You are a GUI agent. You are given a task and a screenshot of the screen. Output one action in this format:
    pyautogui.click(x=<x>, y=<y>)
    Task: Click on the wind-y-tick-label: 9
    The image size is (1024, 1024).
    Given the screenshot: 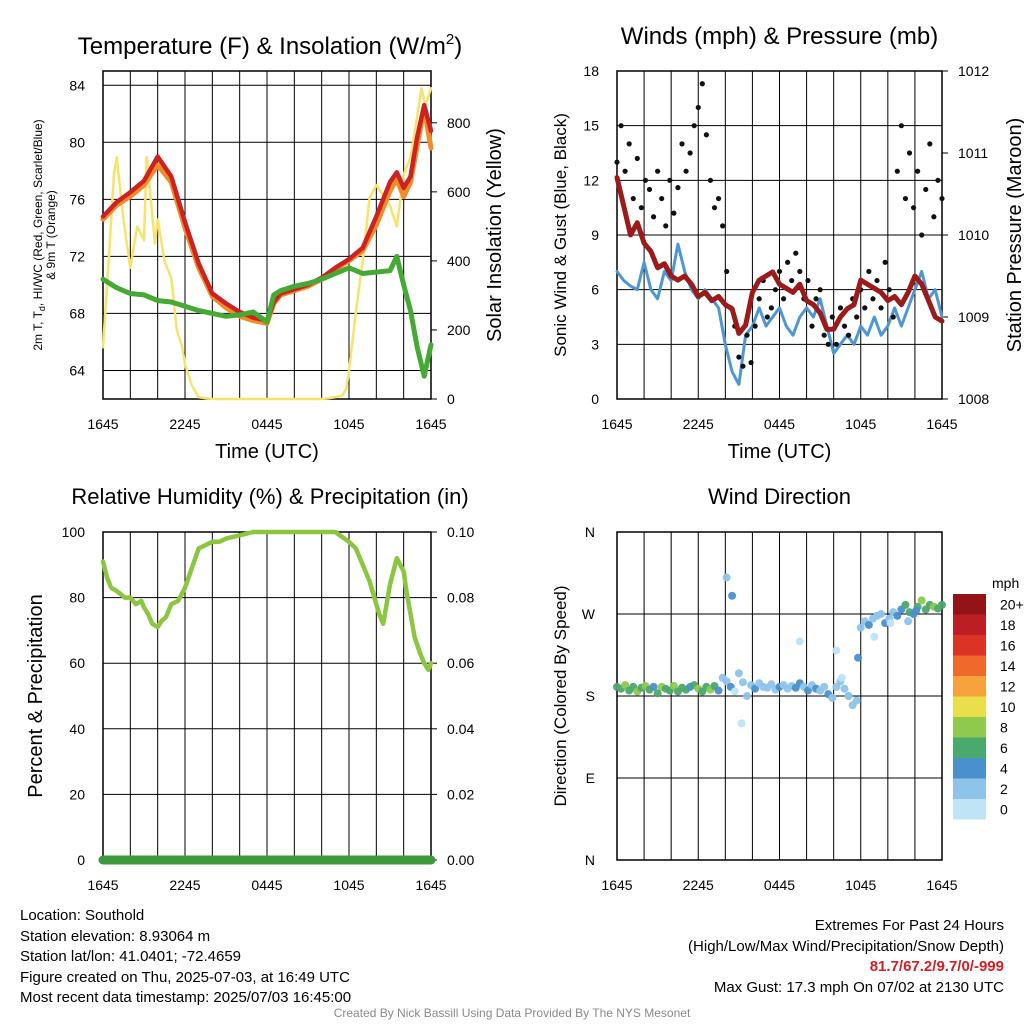 What is the action you would take?
    pyautogui.click(x=595, y=235)
    